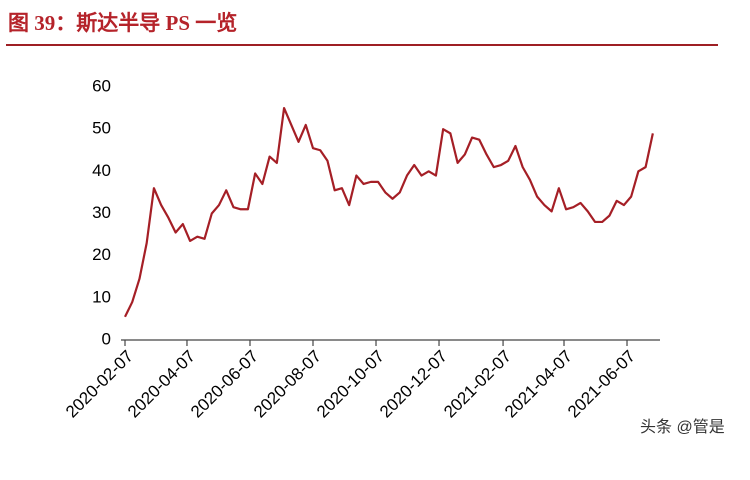 The width and height of the screenshot is (750, 480). I want to click on x-tick-label: 2020-10-07, so click(350, 384).